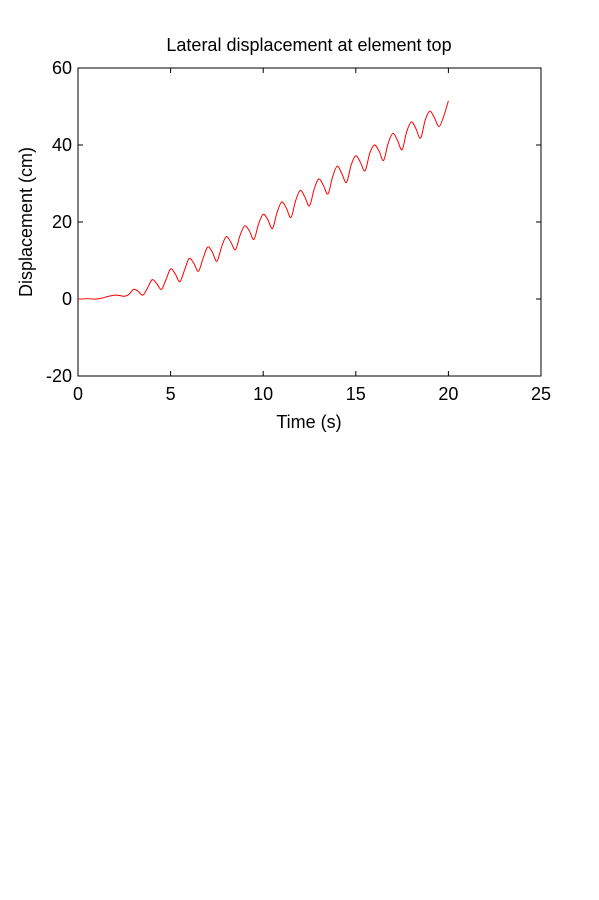 This screenshot has height=900, width=599. What do you see at coordinates (59, 376) in the screenshot?
I see `y-tick-label: -20` at bounding box center [59, 376].